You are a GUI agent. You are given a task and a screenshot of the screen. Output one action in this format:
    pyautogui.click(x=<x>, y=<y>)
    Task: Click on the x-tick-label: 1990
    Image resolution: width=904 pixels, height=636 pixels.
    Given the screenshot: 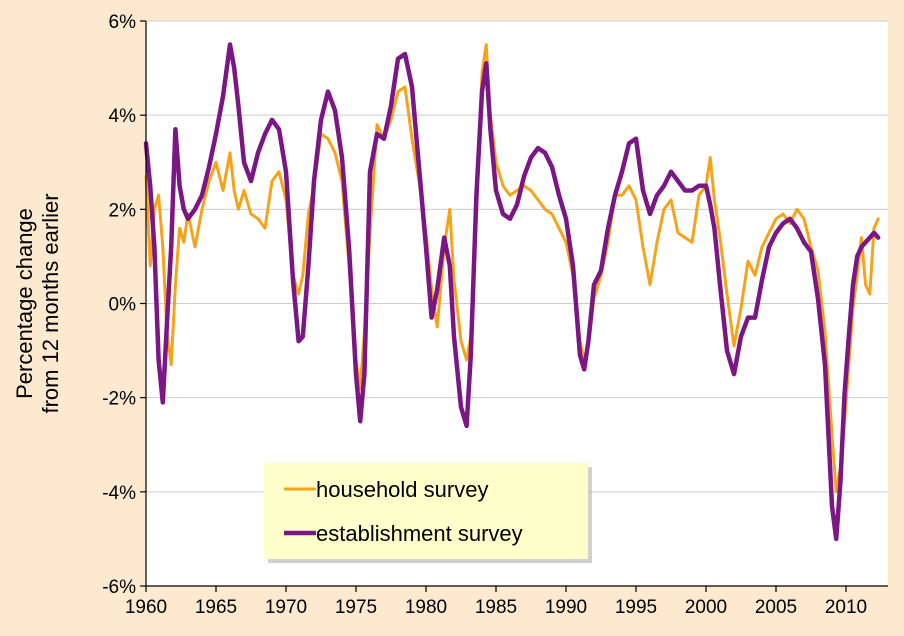 What is the action you would take?
    pyautogui.click(x=566, y=607)
    